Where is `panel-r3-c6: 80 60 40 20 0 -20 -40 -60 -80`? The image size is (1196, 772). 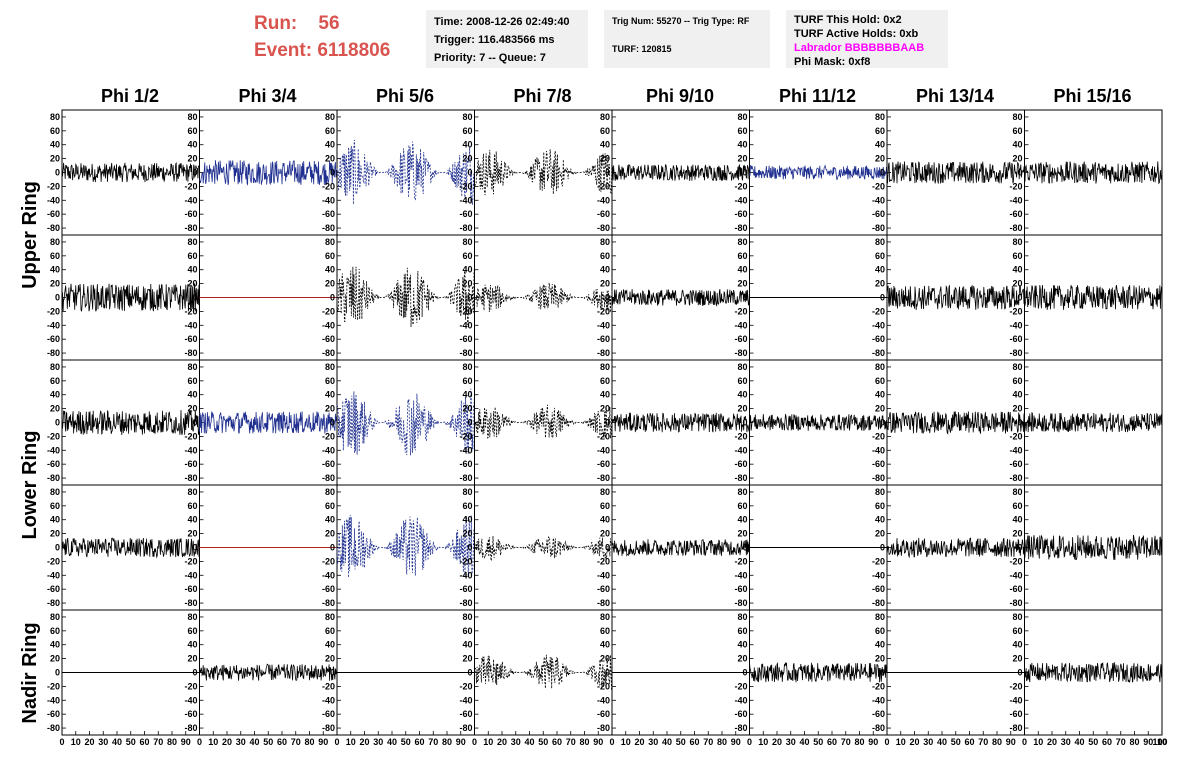 panel-r3-c6: 80 60 40 20 0 -20 -40 -60 -80 is located at coordinates (811, 422).